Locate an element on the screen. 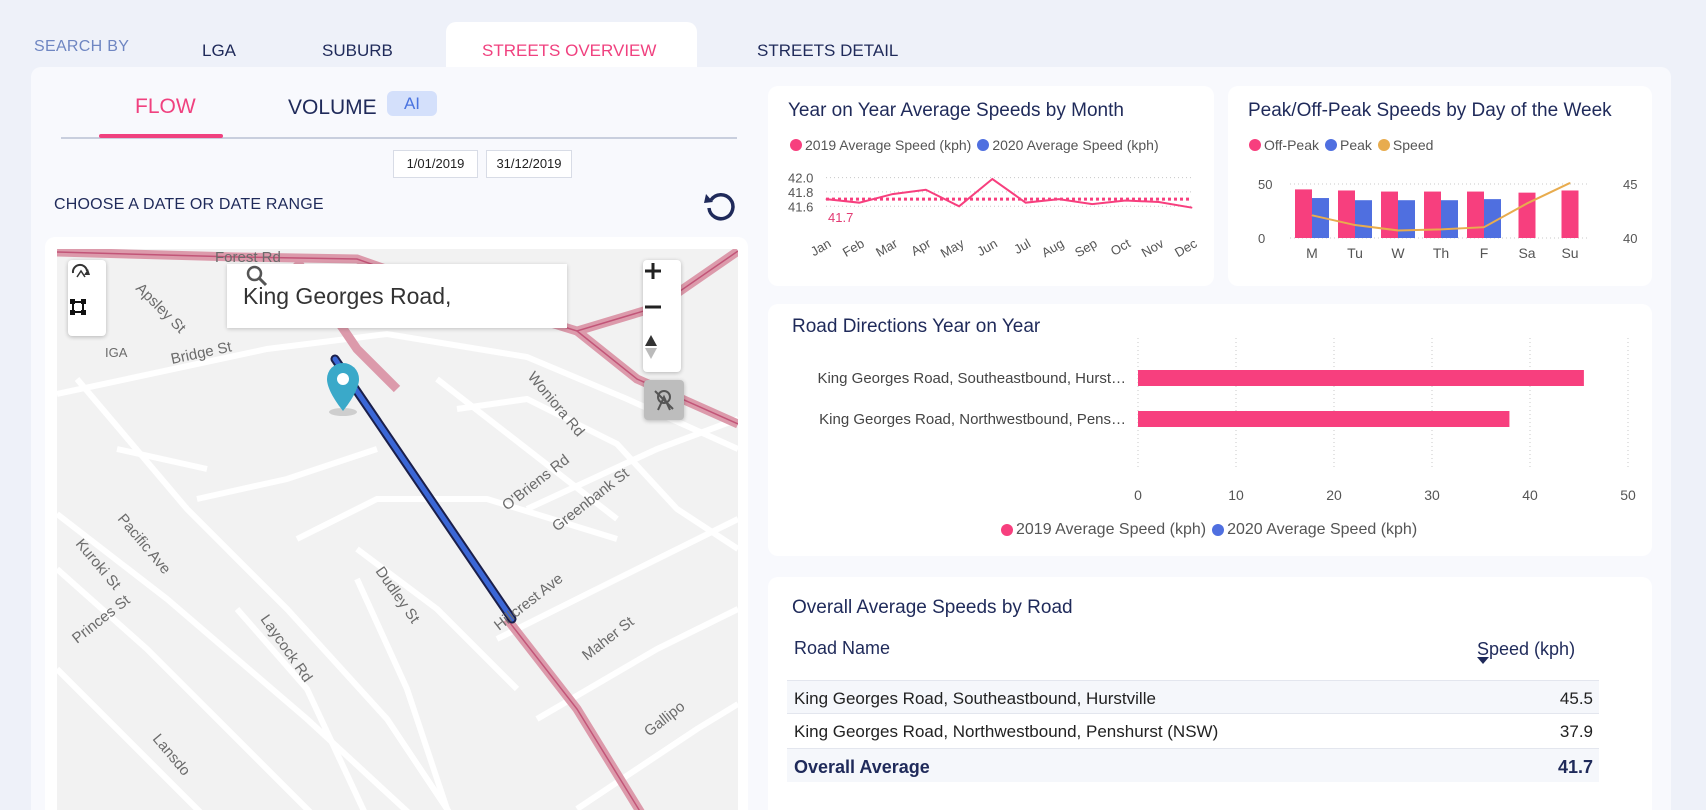  date-range-label: CHOOSE A DATE OR DATE RANGE is located at coordinates (189, 204).